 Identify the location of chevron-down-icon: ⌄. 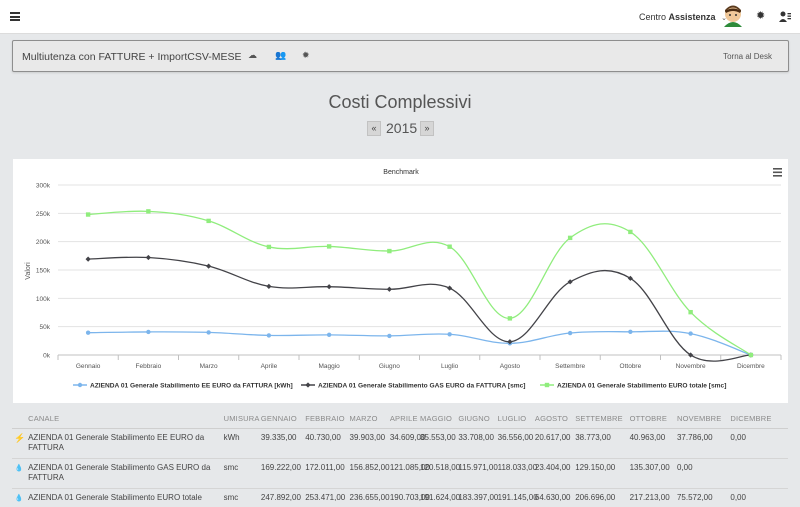
(724, 18).